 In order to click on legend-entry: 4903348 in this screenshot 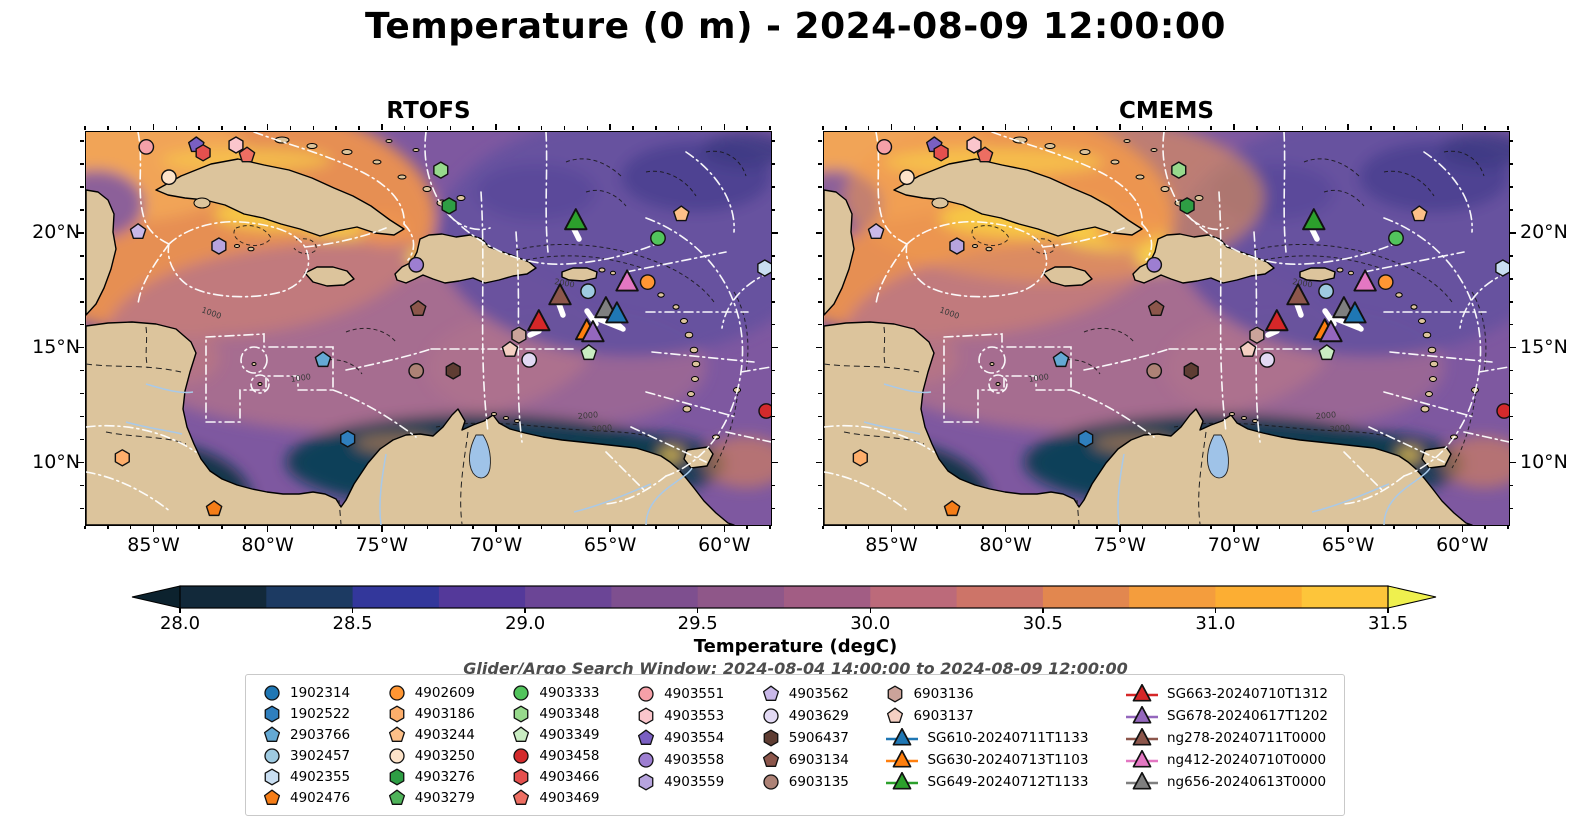, I will do `click(555, 714)`.